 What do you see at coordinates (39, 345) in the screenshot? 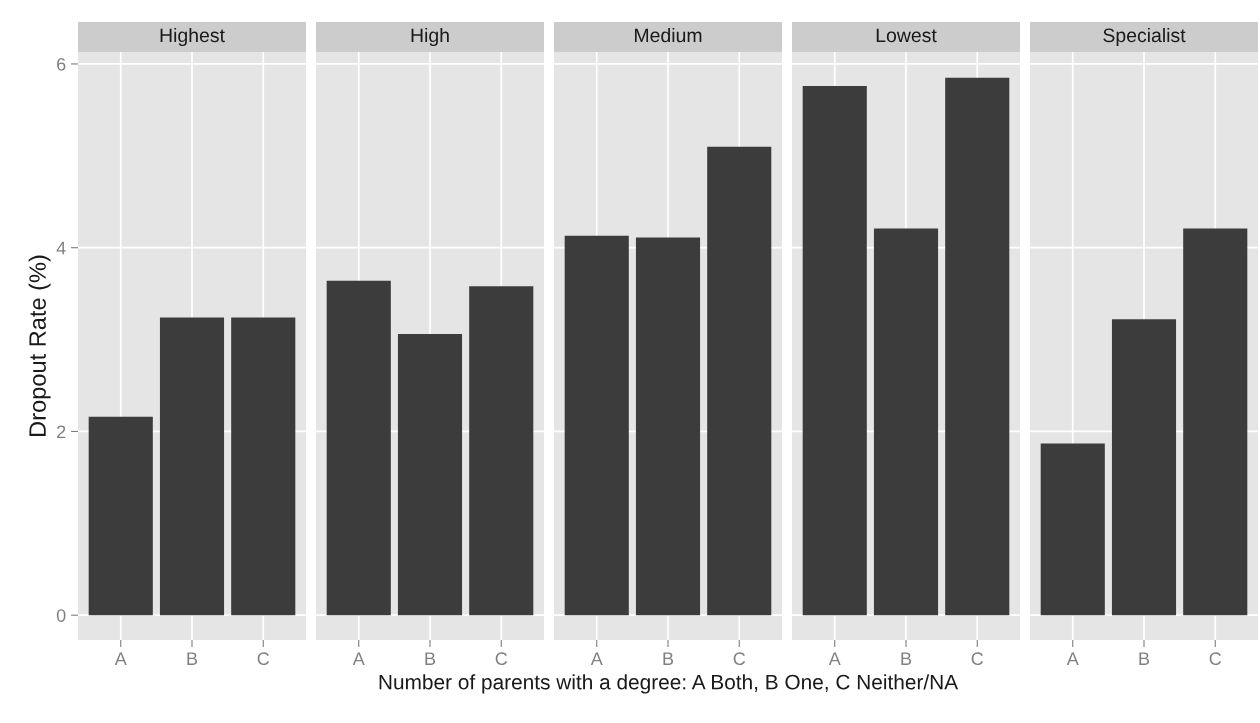
I see `y-axis-title: Dropout Rate (%)` at bounding box center [39, 345].